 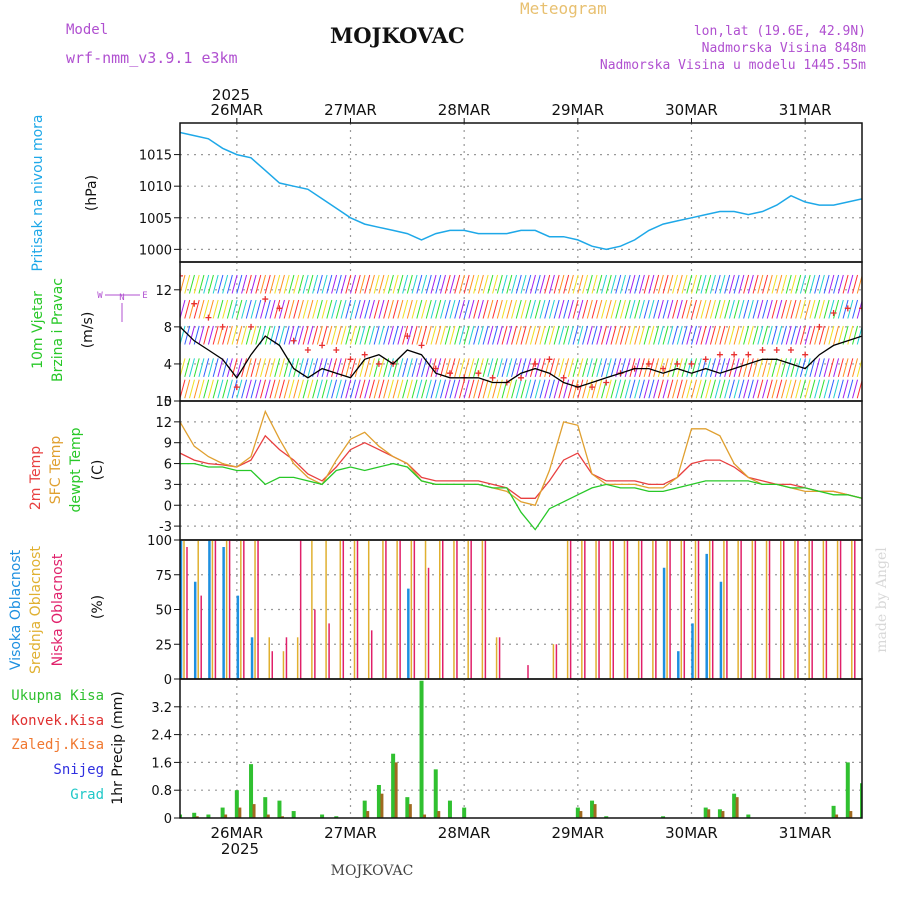 What do you see at coordinates (161, 736) in the screenshot?
I see `y-tick-label: 2.4` at bounding box center [161, 736].